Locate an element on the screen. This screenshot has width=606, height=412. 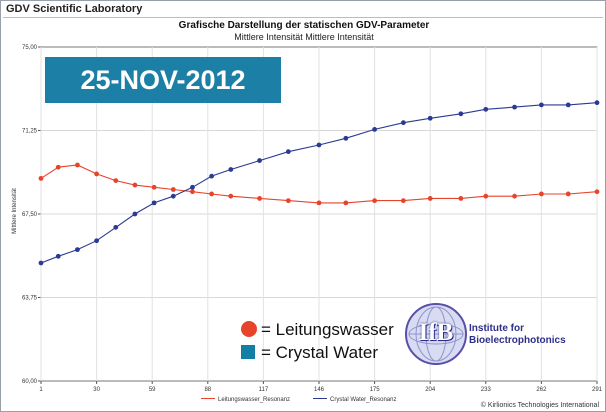
institute-name: Institute for Bioelectrophotonics is located at coordinates (517, 335).